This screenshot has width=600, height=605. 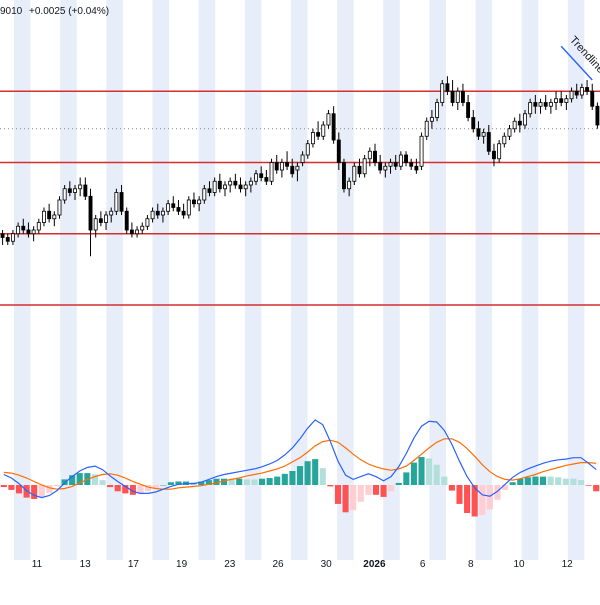 What do you see at coordinates (182, 564) in the screenshot?
I see `x-tick-label: 19` at bounding box center [182, 564].